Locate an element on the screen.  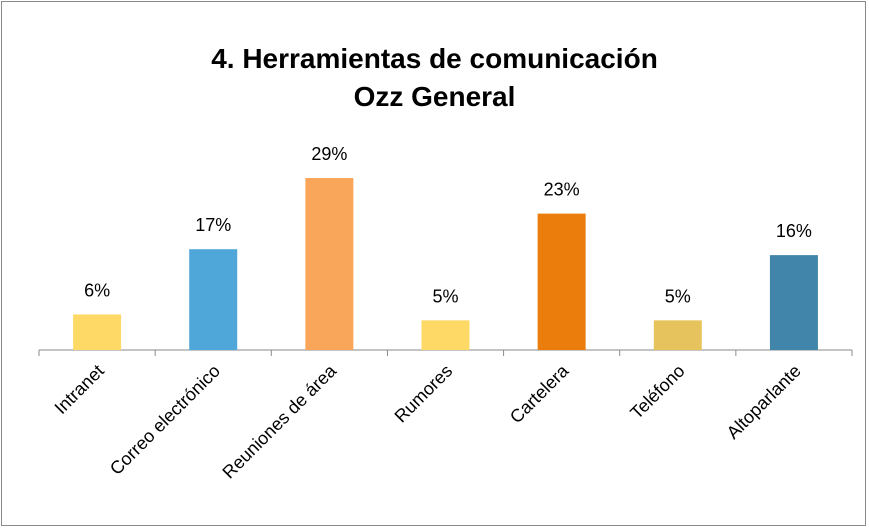
data-label: 29% is located at coordinates (329, 154).